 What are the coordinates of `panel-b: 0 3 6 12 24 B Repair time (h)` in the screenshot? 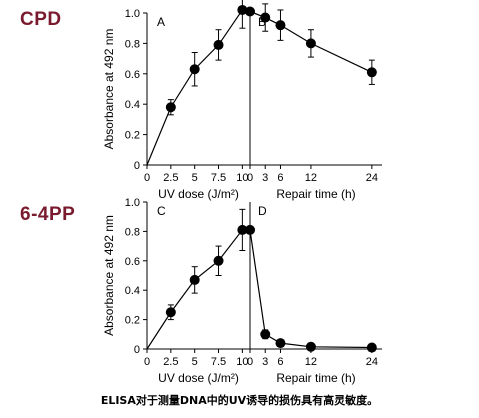 It's located at (313, 102).